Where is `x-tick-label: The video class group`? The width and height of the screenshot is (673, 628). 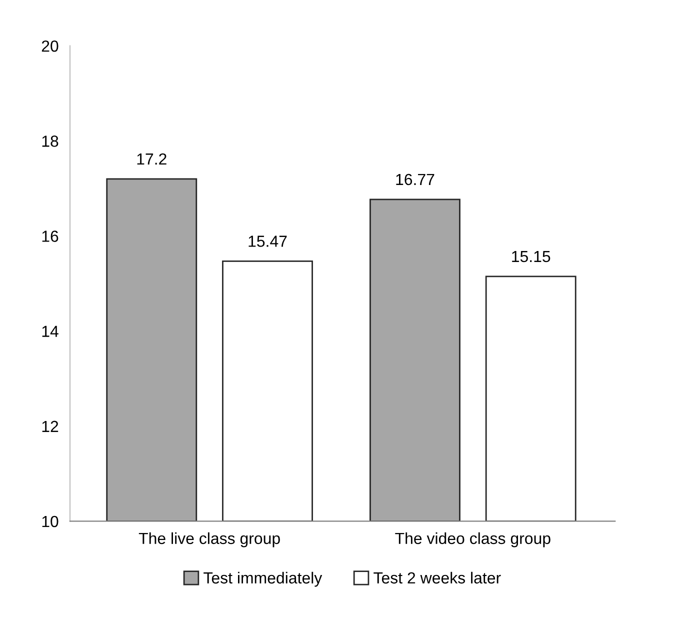 x-tick-label: The video class group is located at coordinates (472, 540).